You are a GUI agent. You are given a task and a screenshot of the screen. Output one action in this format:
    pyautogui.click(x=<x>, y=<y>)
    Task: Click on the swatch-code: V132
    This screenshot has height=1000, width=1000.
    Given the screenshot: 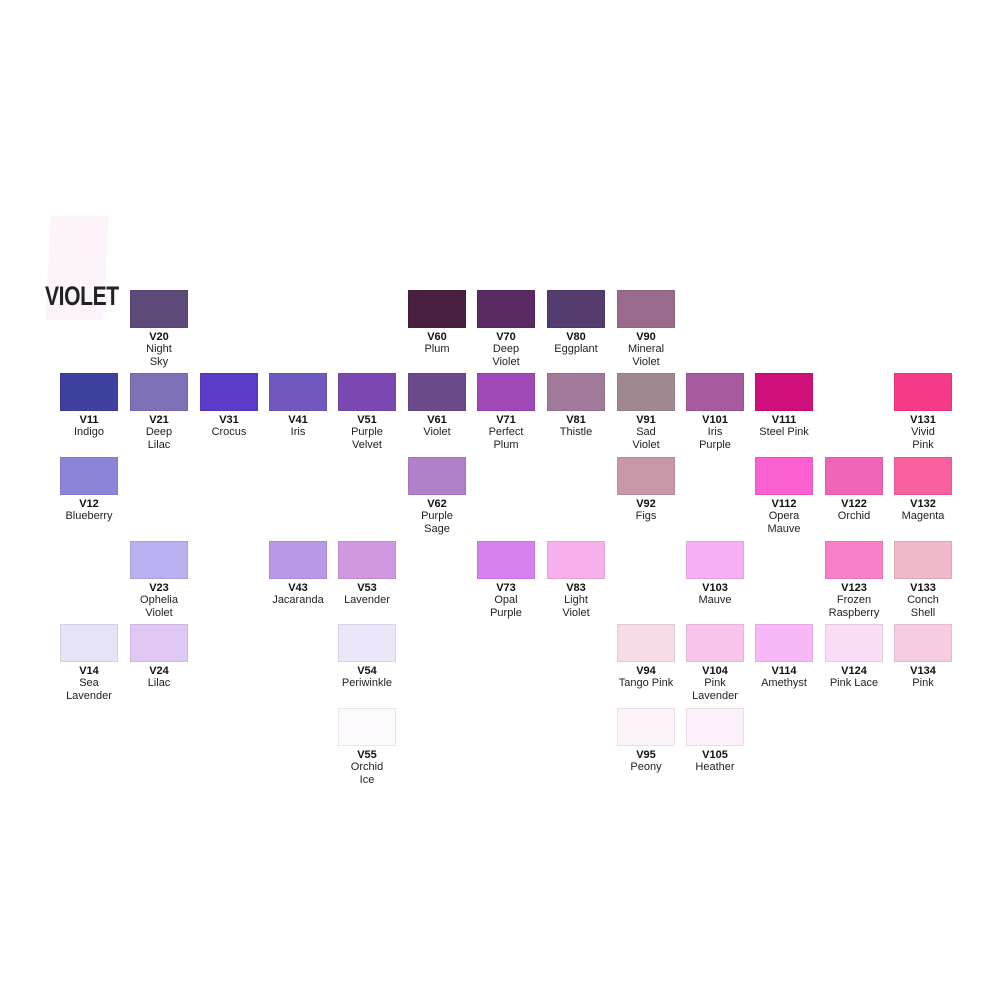 What is the action you would take?
    pyautogui.click(x=923, y=504)
    